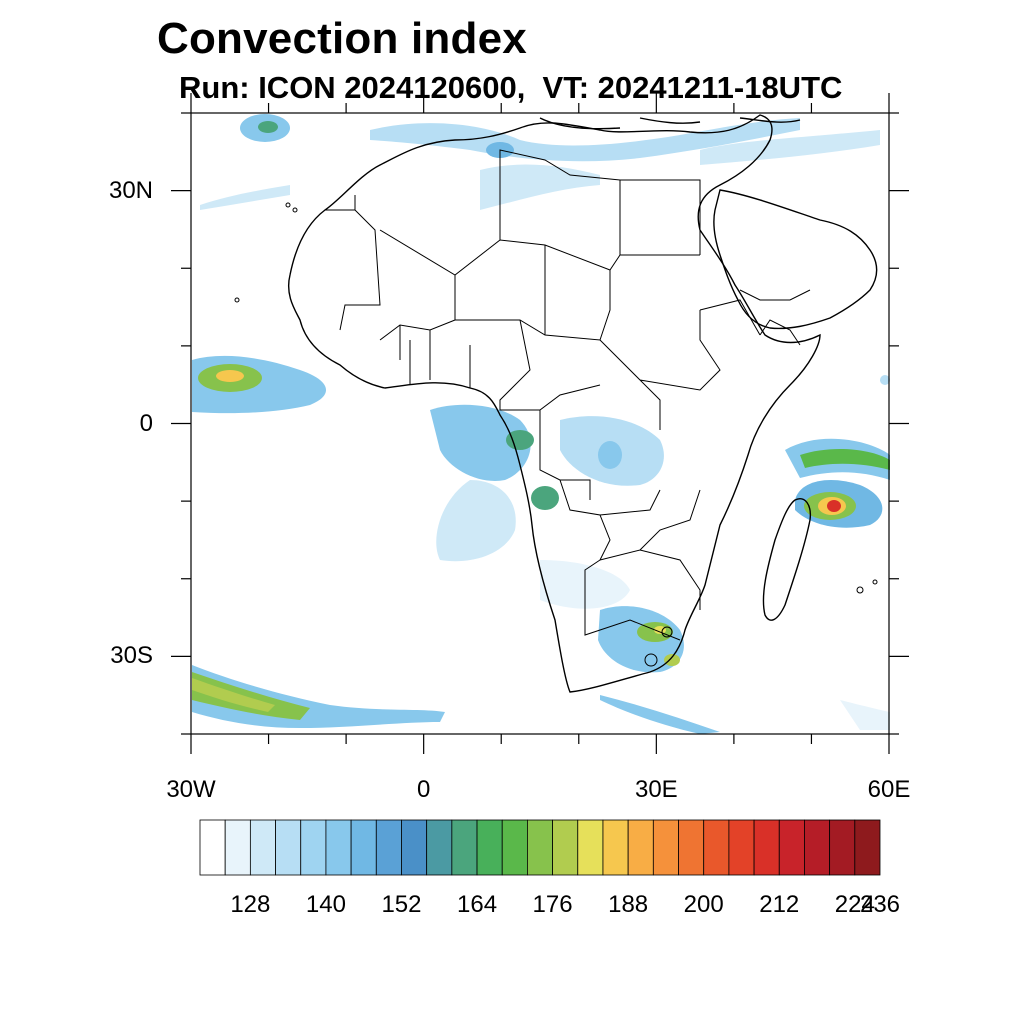 The height and width of the screenshot is (1024, 1024). What do you see at coordinates (511, 87) in the screenshot?
I see `map-subtitle: Run: ICON 2024120600, VT: 20241211-18UTC` at bounding box center [511, 87].